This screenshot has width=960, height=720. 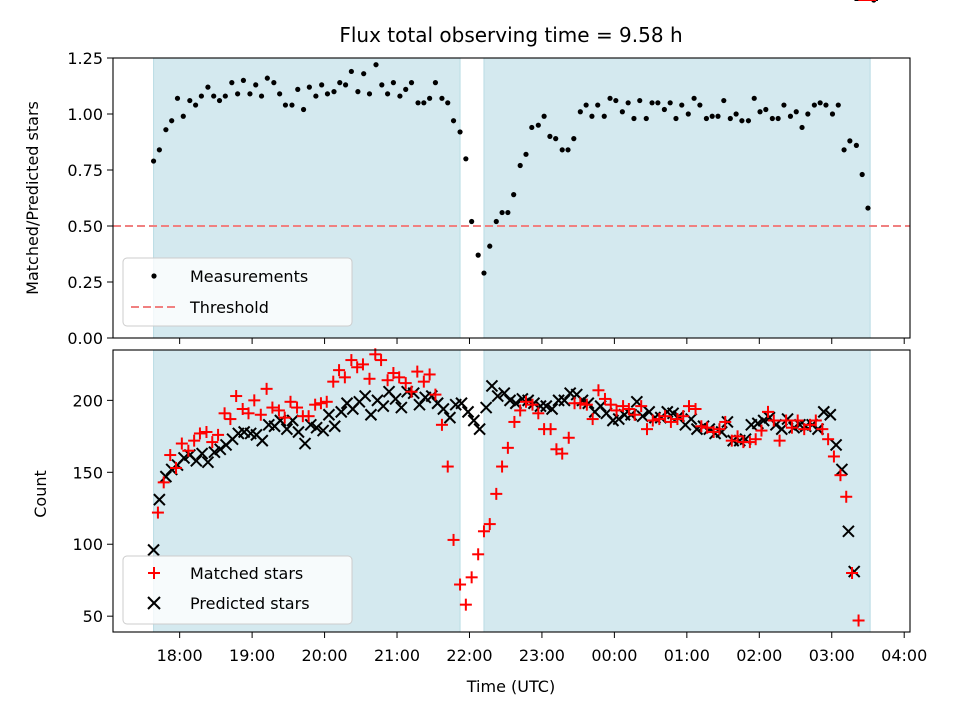 I want to click on chart-title: Flux total observing time = 9.58 h, so click(x=510, y=35).